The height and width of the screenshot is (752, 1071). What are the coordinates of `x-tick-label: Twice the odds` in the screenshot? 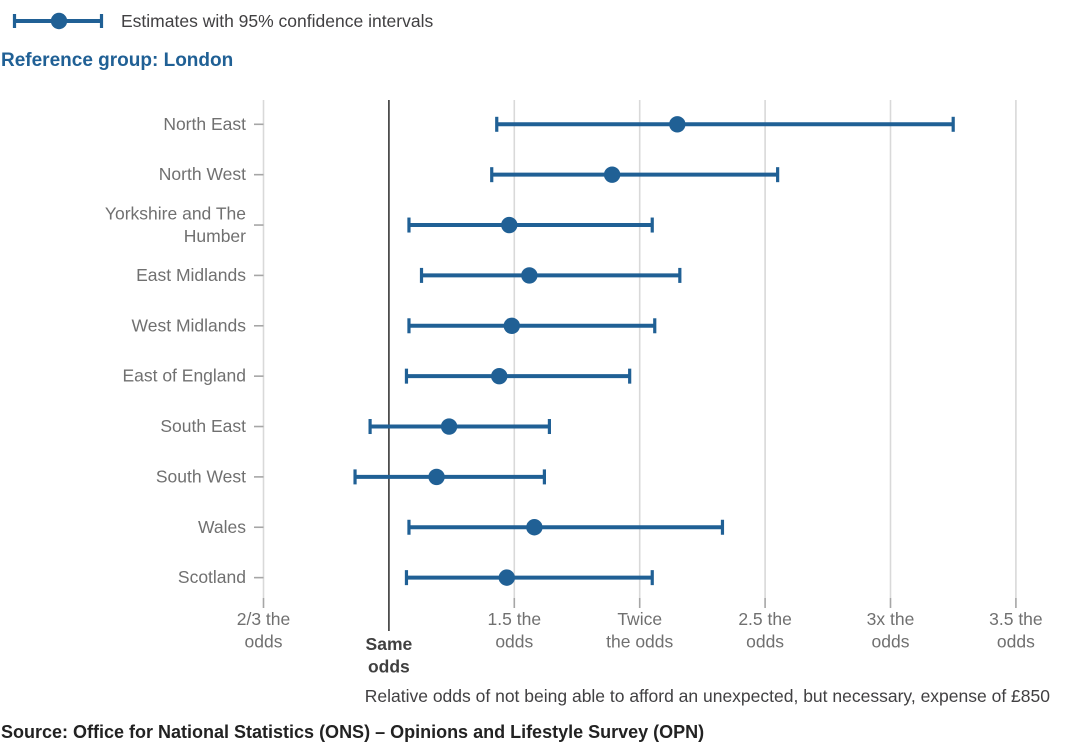 It's located at (639, 630).